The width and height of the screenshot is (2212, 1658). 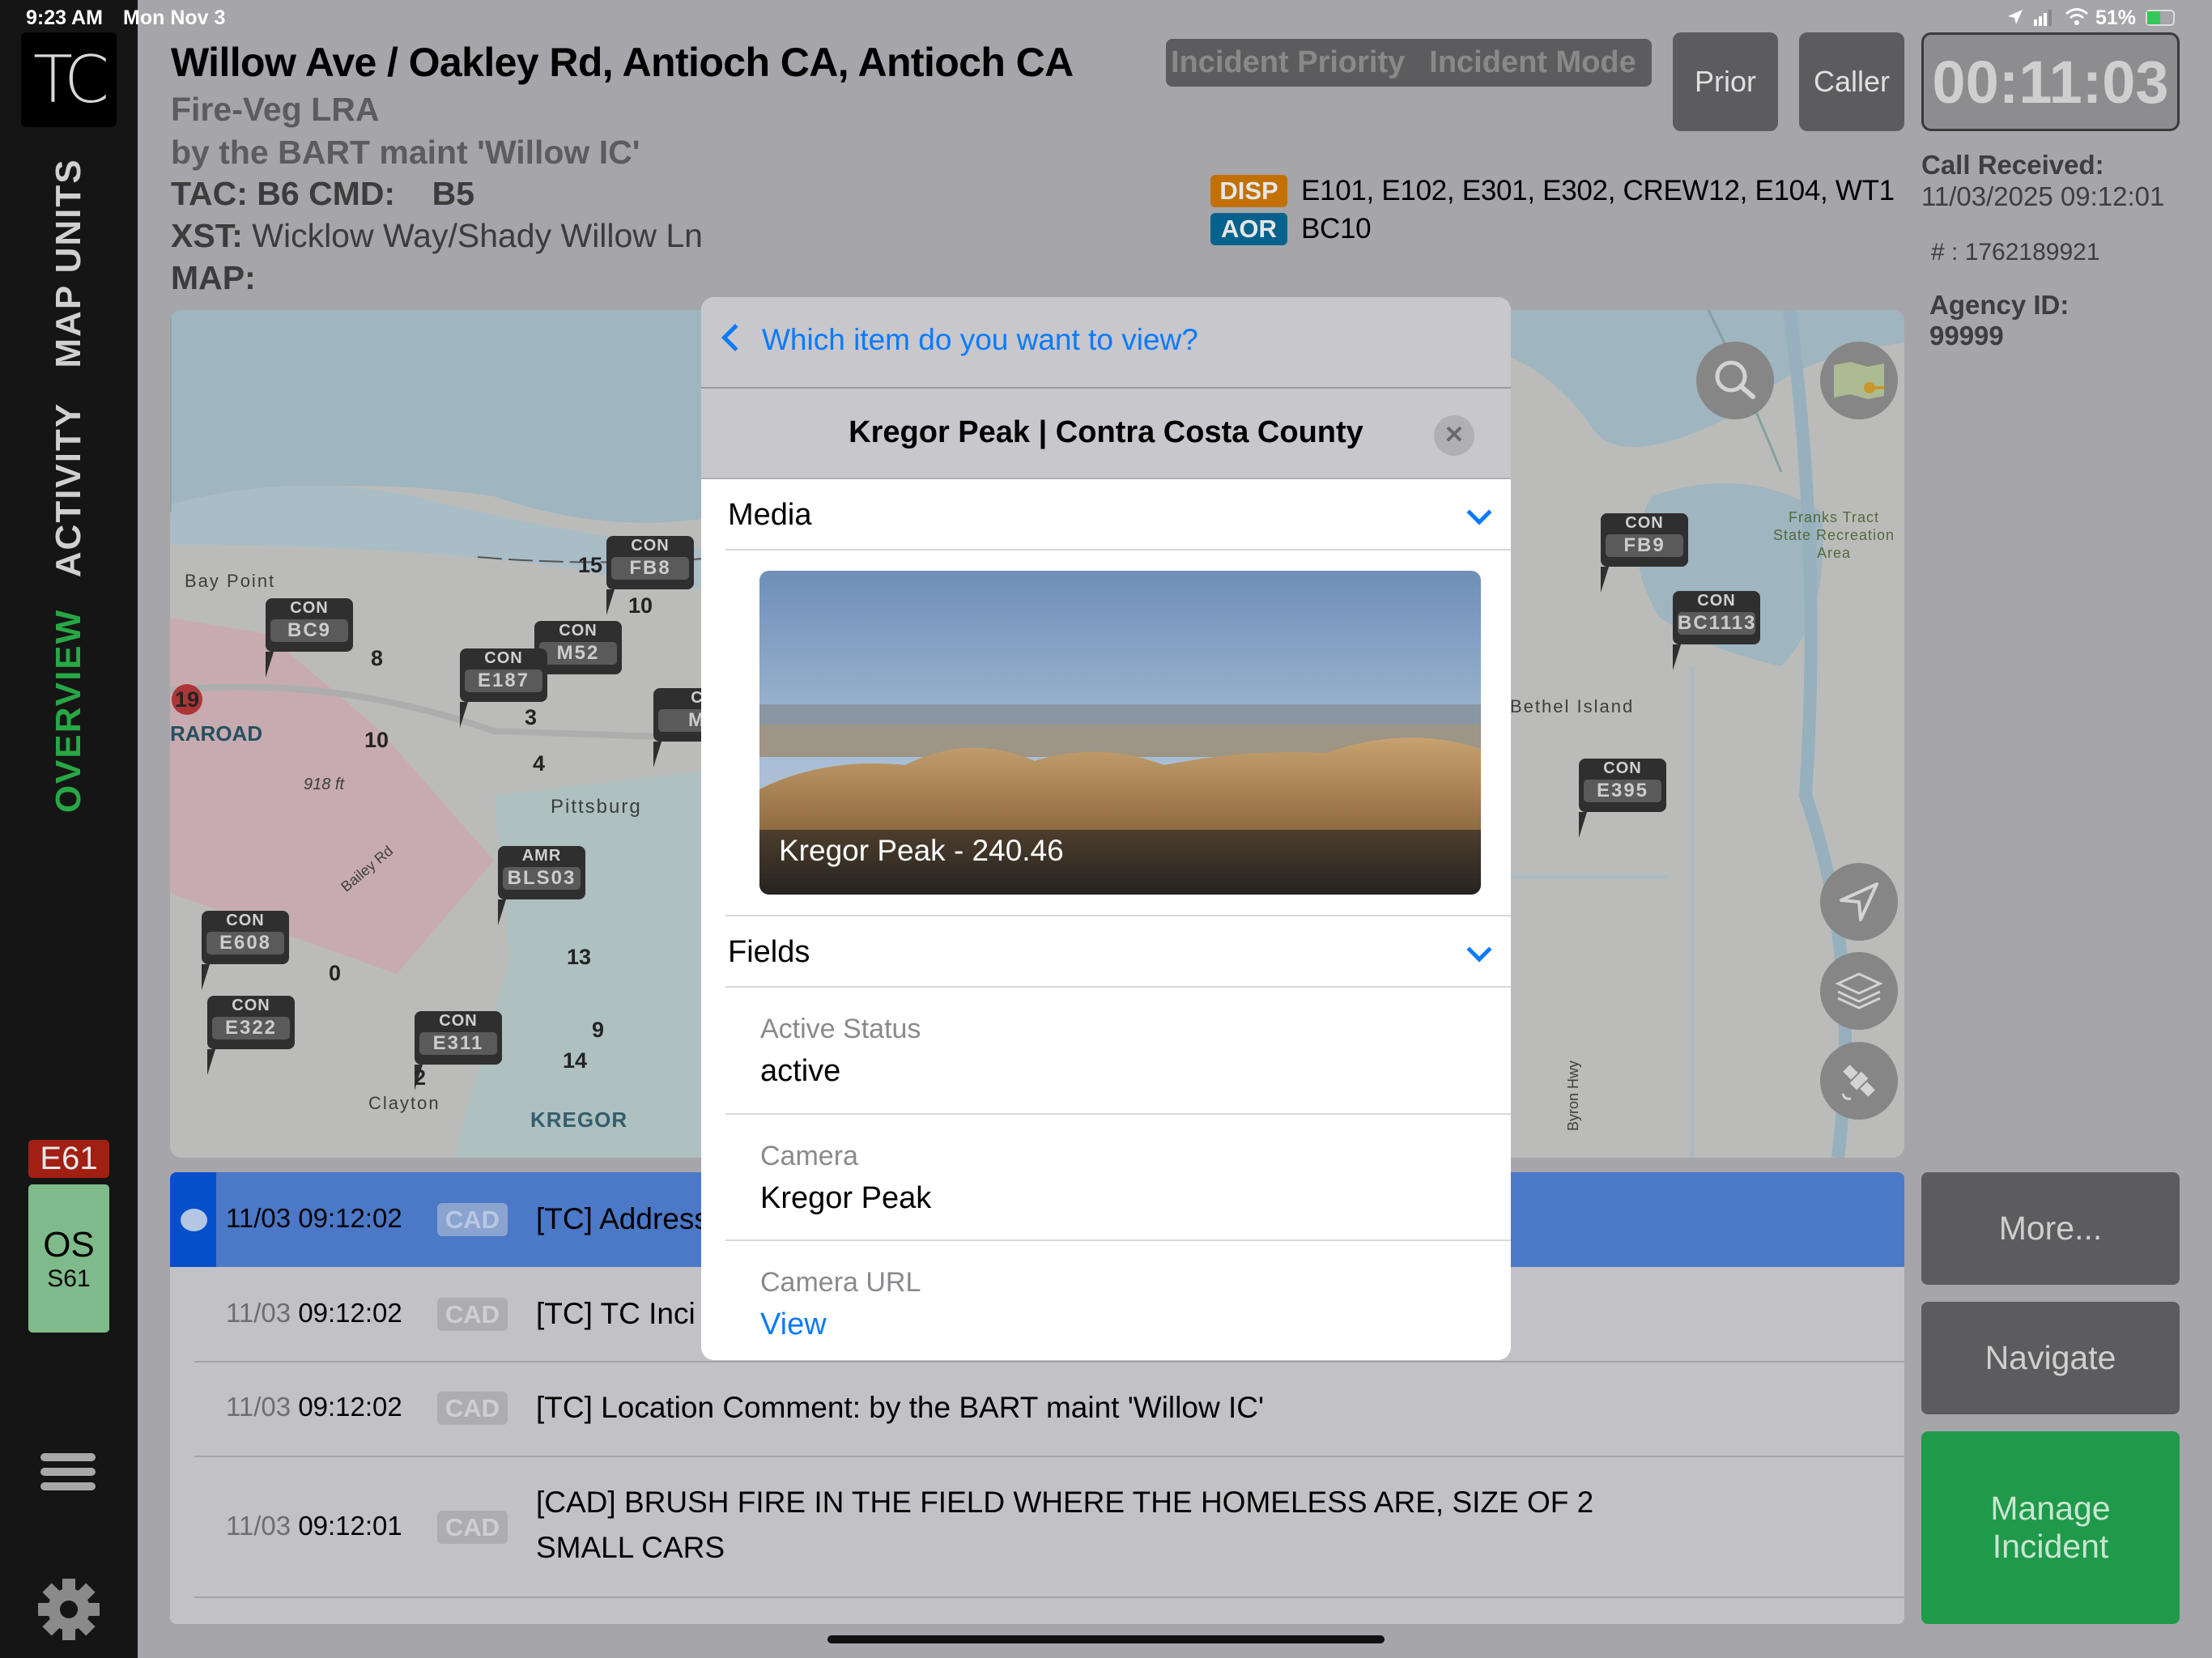 I want to click on aor-badge: AOR, so click(x=1248, y=229).